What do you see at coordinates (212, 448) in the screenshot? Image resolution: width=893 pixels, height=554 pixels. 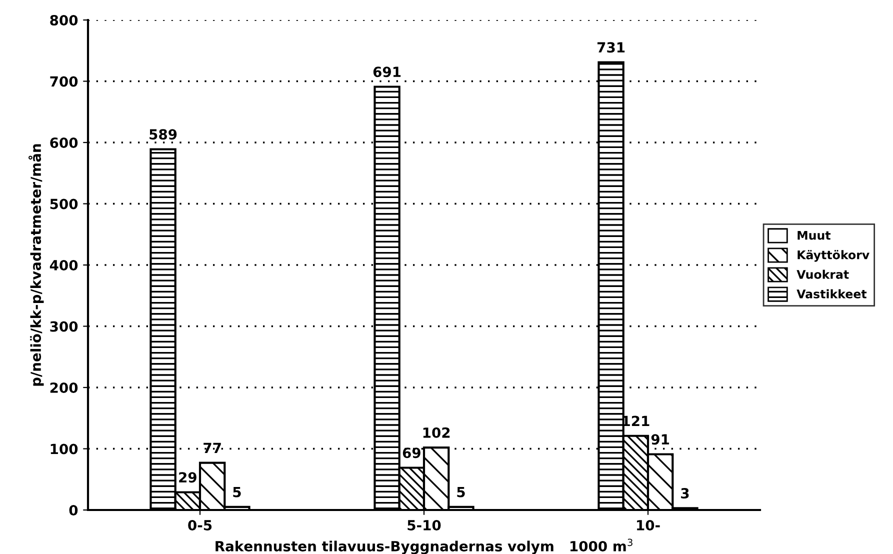 I see `data-label: 77` at bounding box center [212, 448].